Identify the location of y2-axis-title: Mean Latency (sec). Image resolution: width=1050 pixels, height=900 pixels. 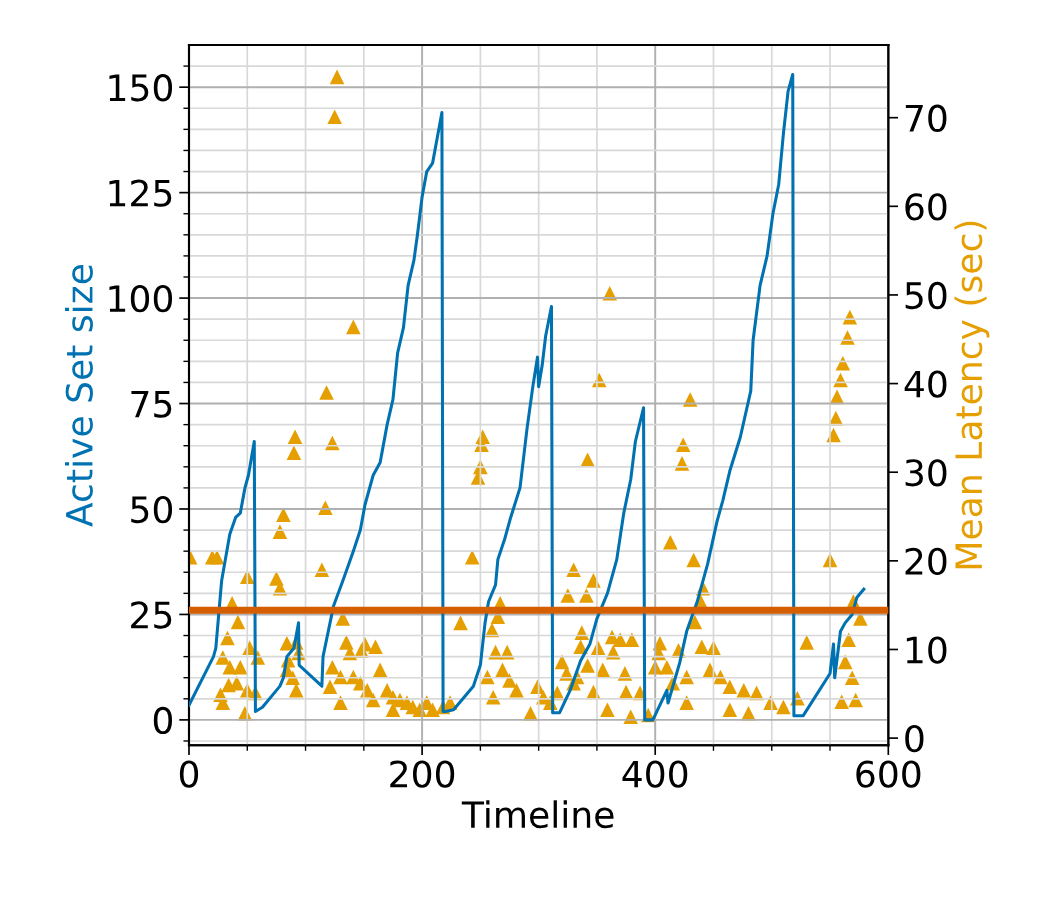
(972, 395).